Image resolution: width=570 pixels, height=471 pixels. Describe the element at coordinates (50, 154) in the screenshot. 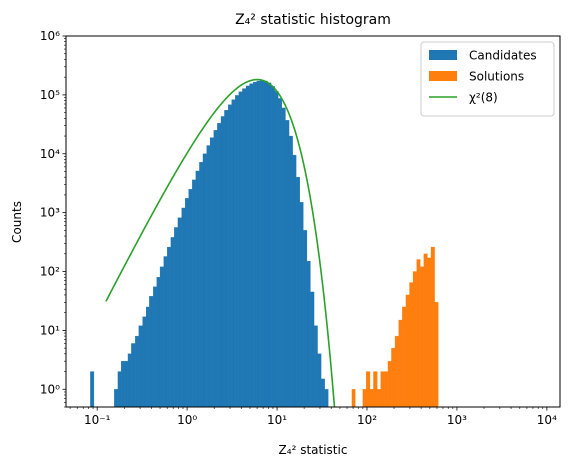

I see `y-tick-label-4: 10⁴` at that location.